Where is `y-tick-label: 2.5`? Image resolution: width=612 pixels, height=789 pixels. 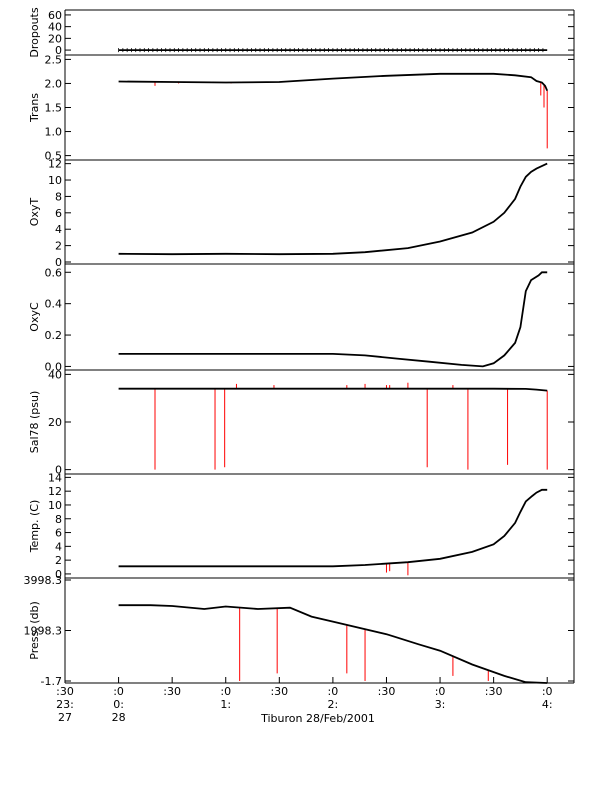
y-tick-label: 2.5 is located at coordinates (54, 59).